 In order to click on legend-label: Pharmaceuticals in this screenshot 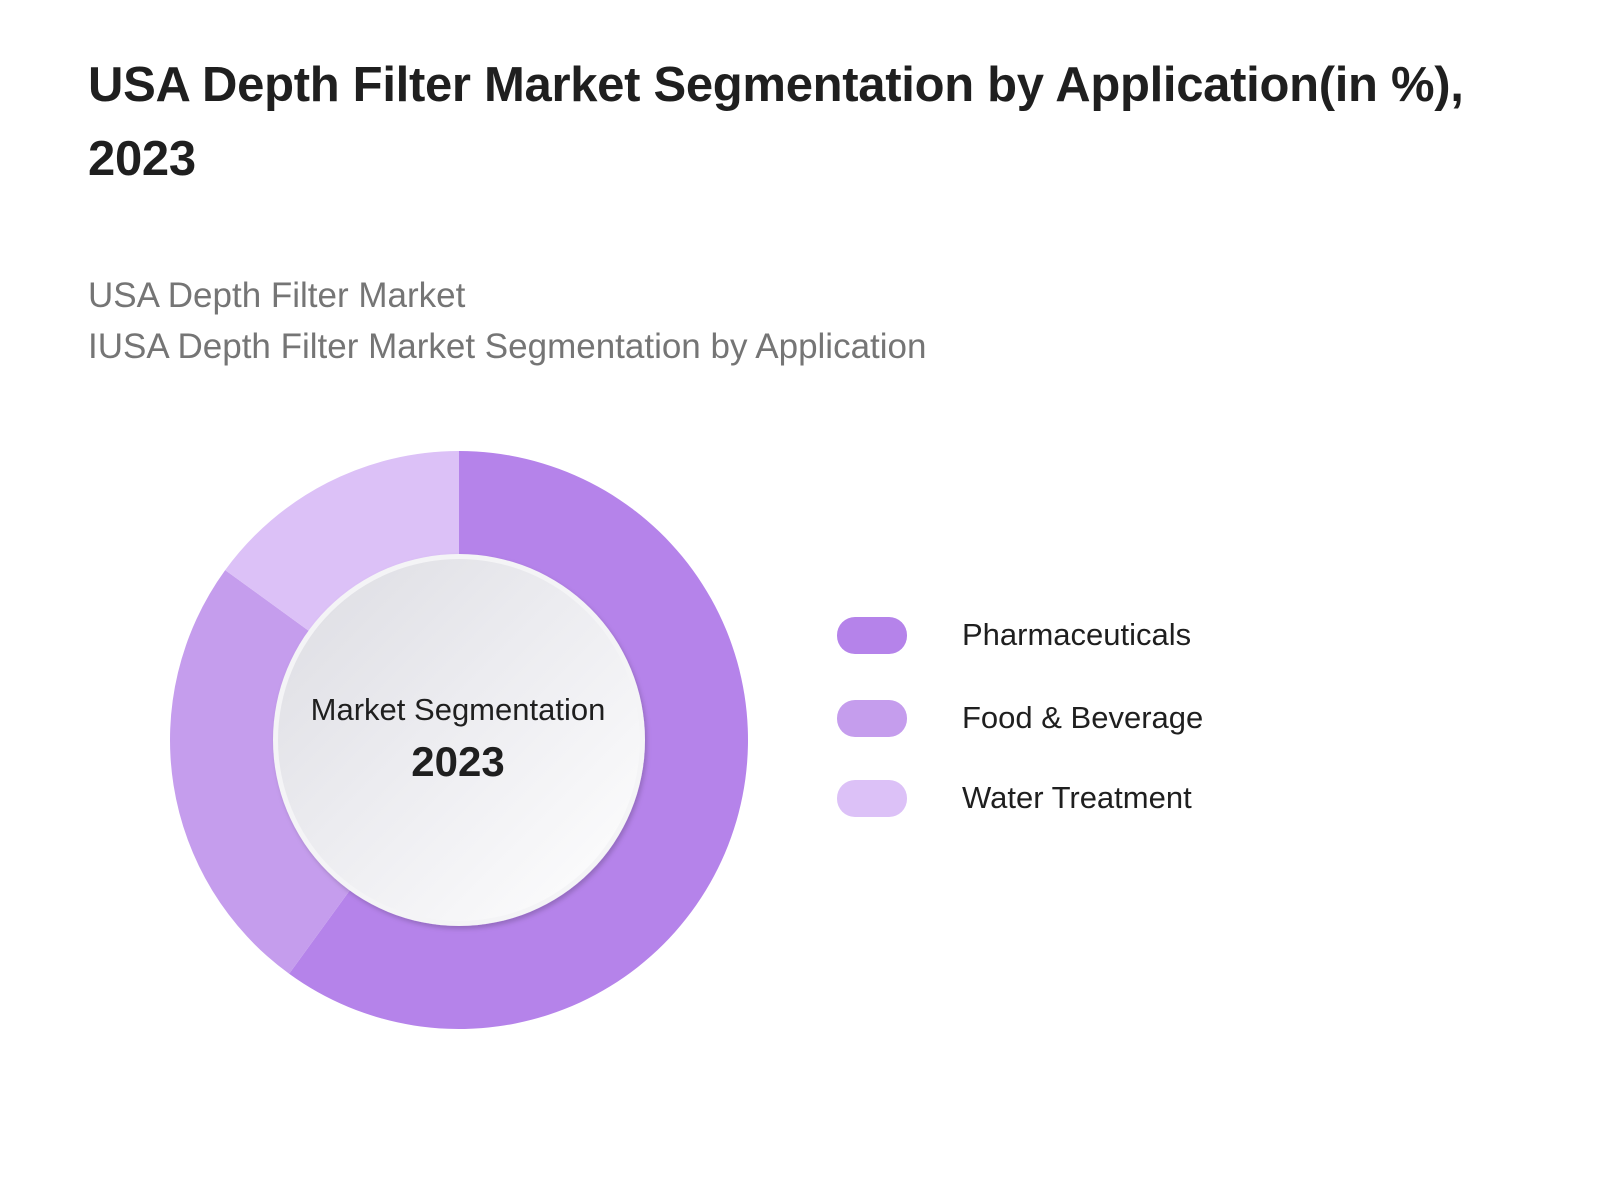, I will do `click(1077, 634)`.